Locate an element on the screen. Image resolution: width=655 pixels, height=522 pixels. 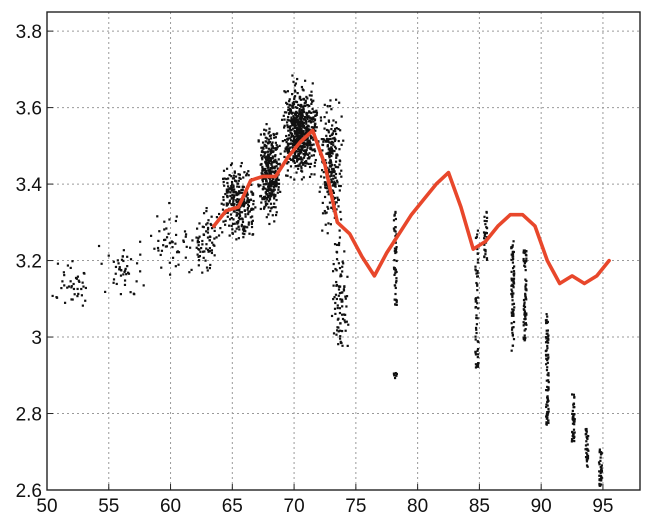
x-tick-label: 75 is located at coordinates (355, 506).